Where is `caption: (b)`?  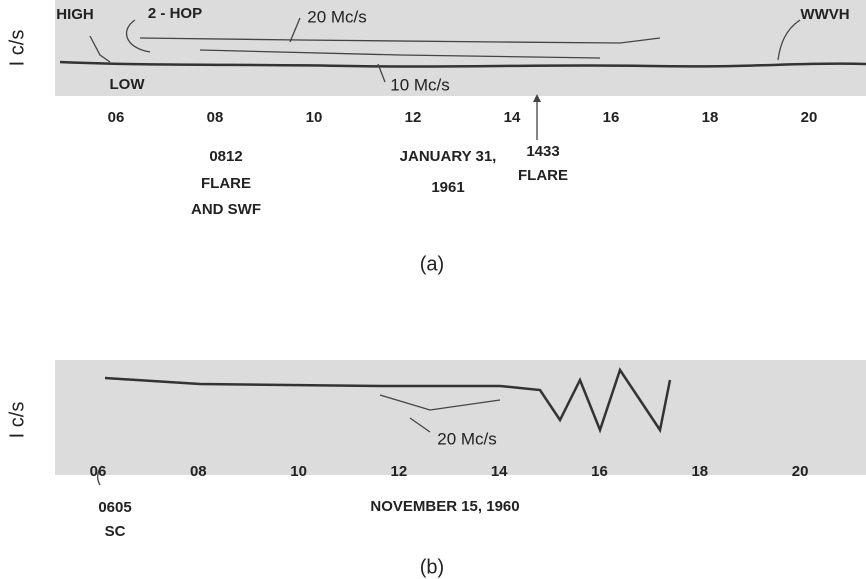
caption: (b) is located at coordinates (432, 567).